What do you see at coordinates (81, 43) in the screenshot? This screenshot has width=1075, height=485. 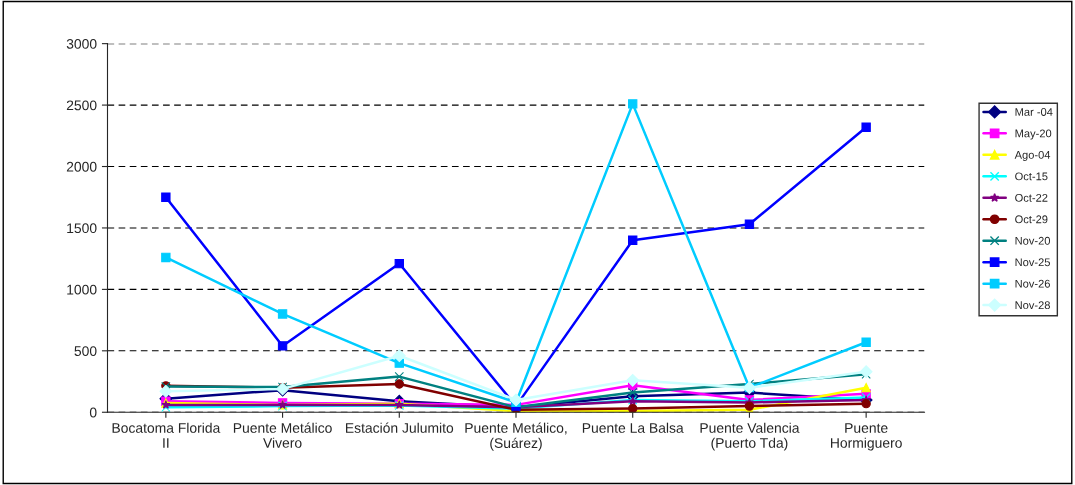 I see `y-tick-label: 3000` at bounding box center [81, 43].